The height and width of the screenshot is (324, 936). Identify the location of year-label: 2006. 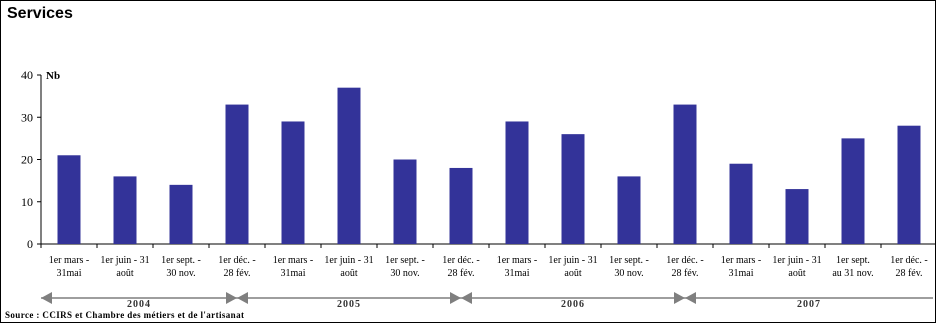
(573, 304).